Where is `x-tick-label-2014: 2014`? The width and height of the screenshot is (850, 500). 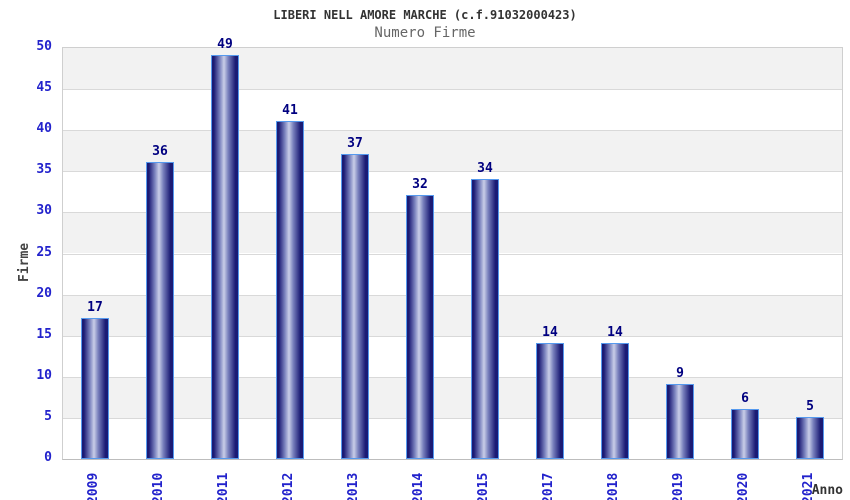 x-tick-label-2014: 2014 is located at coordinates (418, 486).